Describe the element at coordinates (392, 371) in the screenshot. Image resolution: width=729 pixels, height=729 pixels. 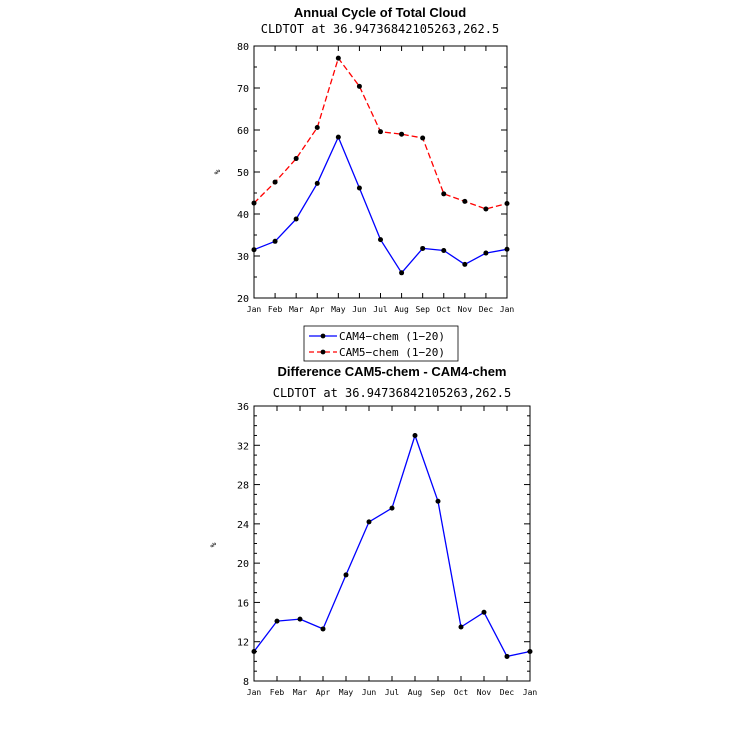
I see `chart-title: Difference CAM5-chem - CAM4-chem` at that location.